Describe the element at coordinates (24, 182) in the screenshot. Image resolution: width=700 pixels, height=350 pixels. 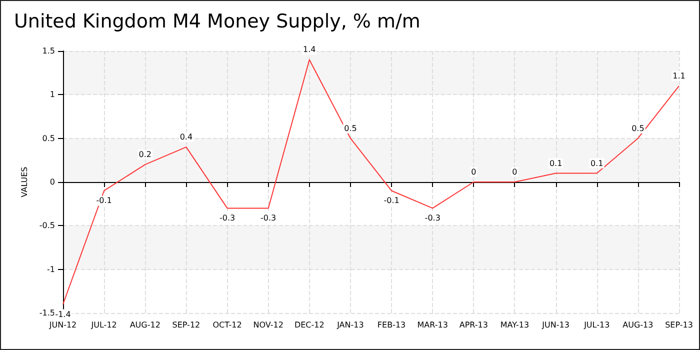
I see `y-axis-title: VALUES` at that location.